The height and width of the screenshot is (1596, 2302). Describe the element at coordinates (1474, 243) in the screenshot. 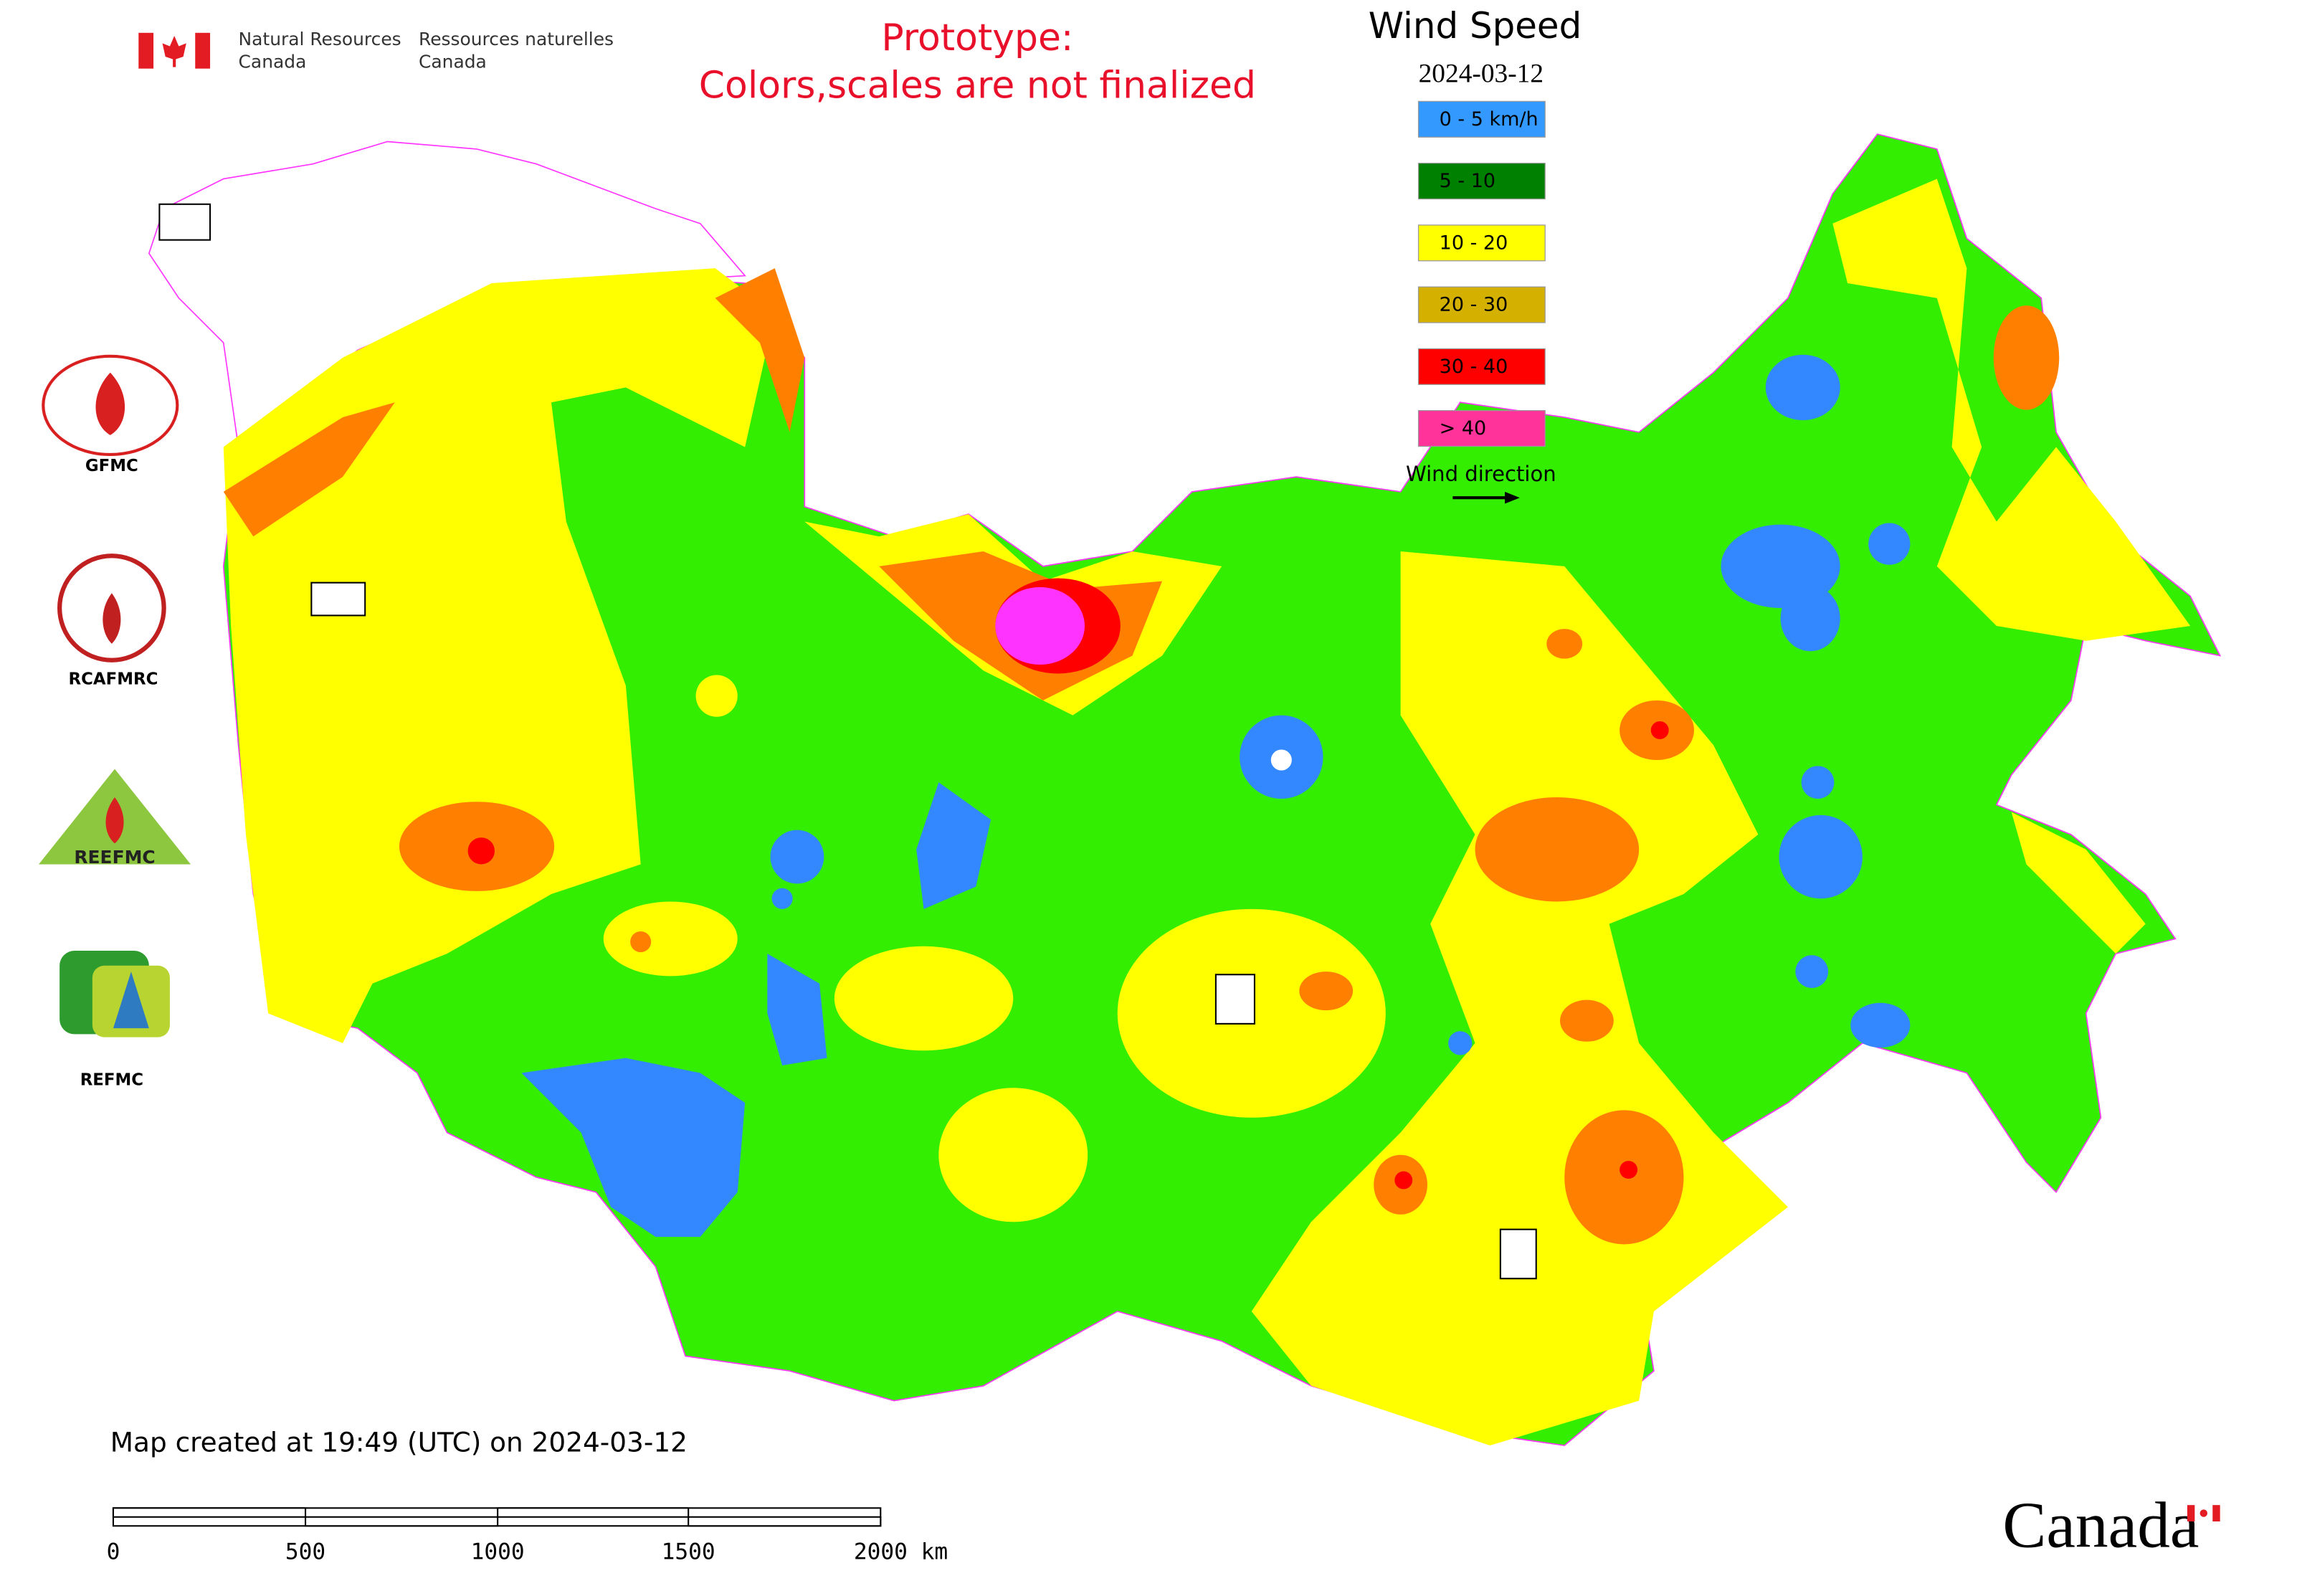

I see `legend-label: 10 - 20` at that location.